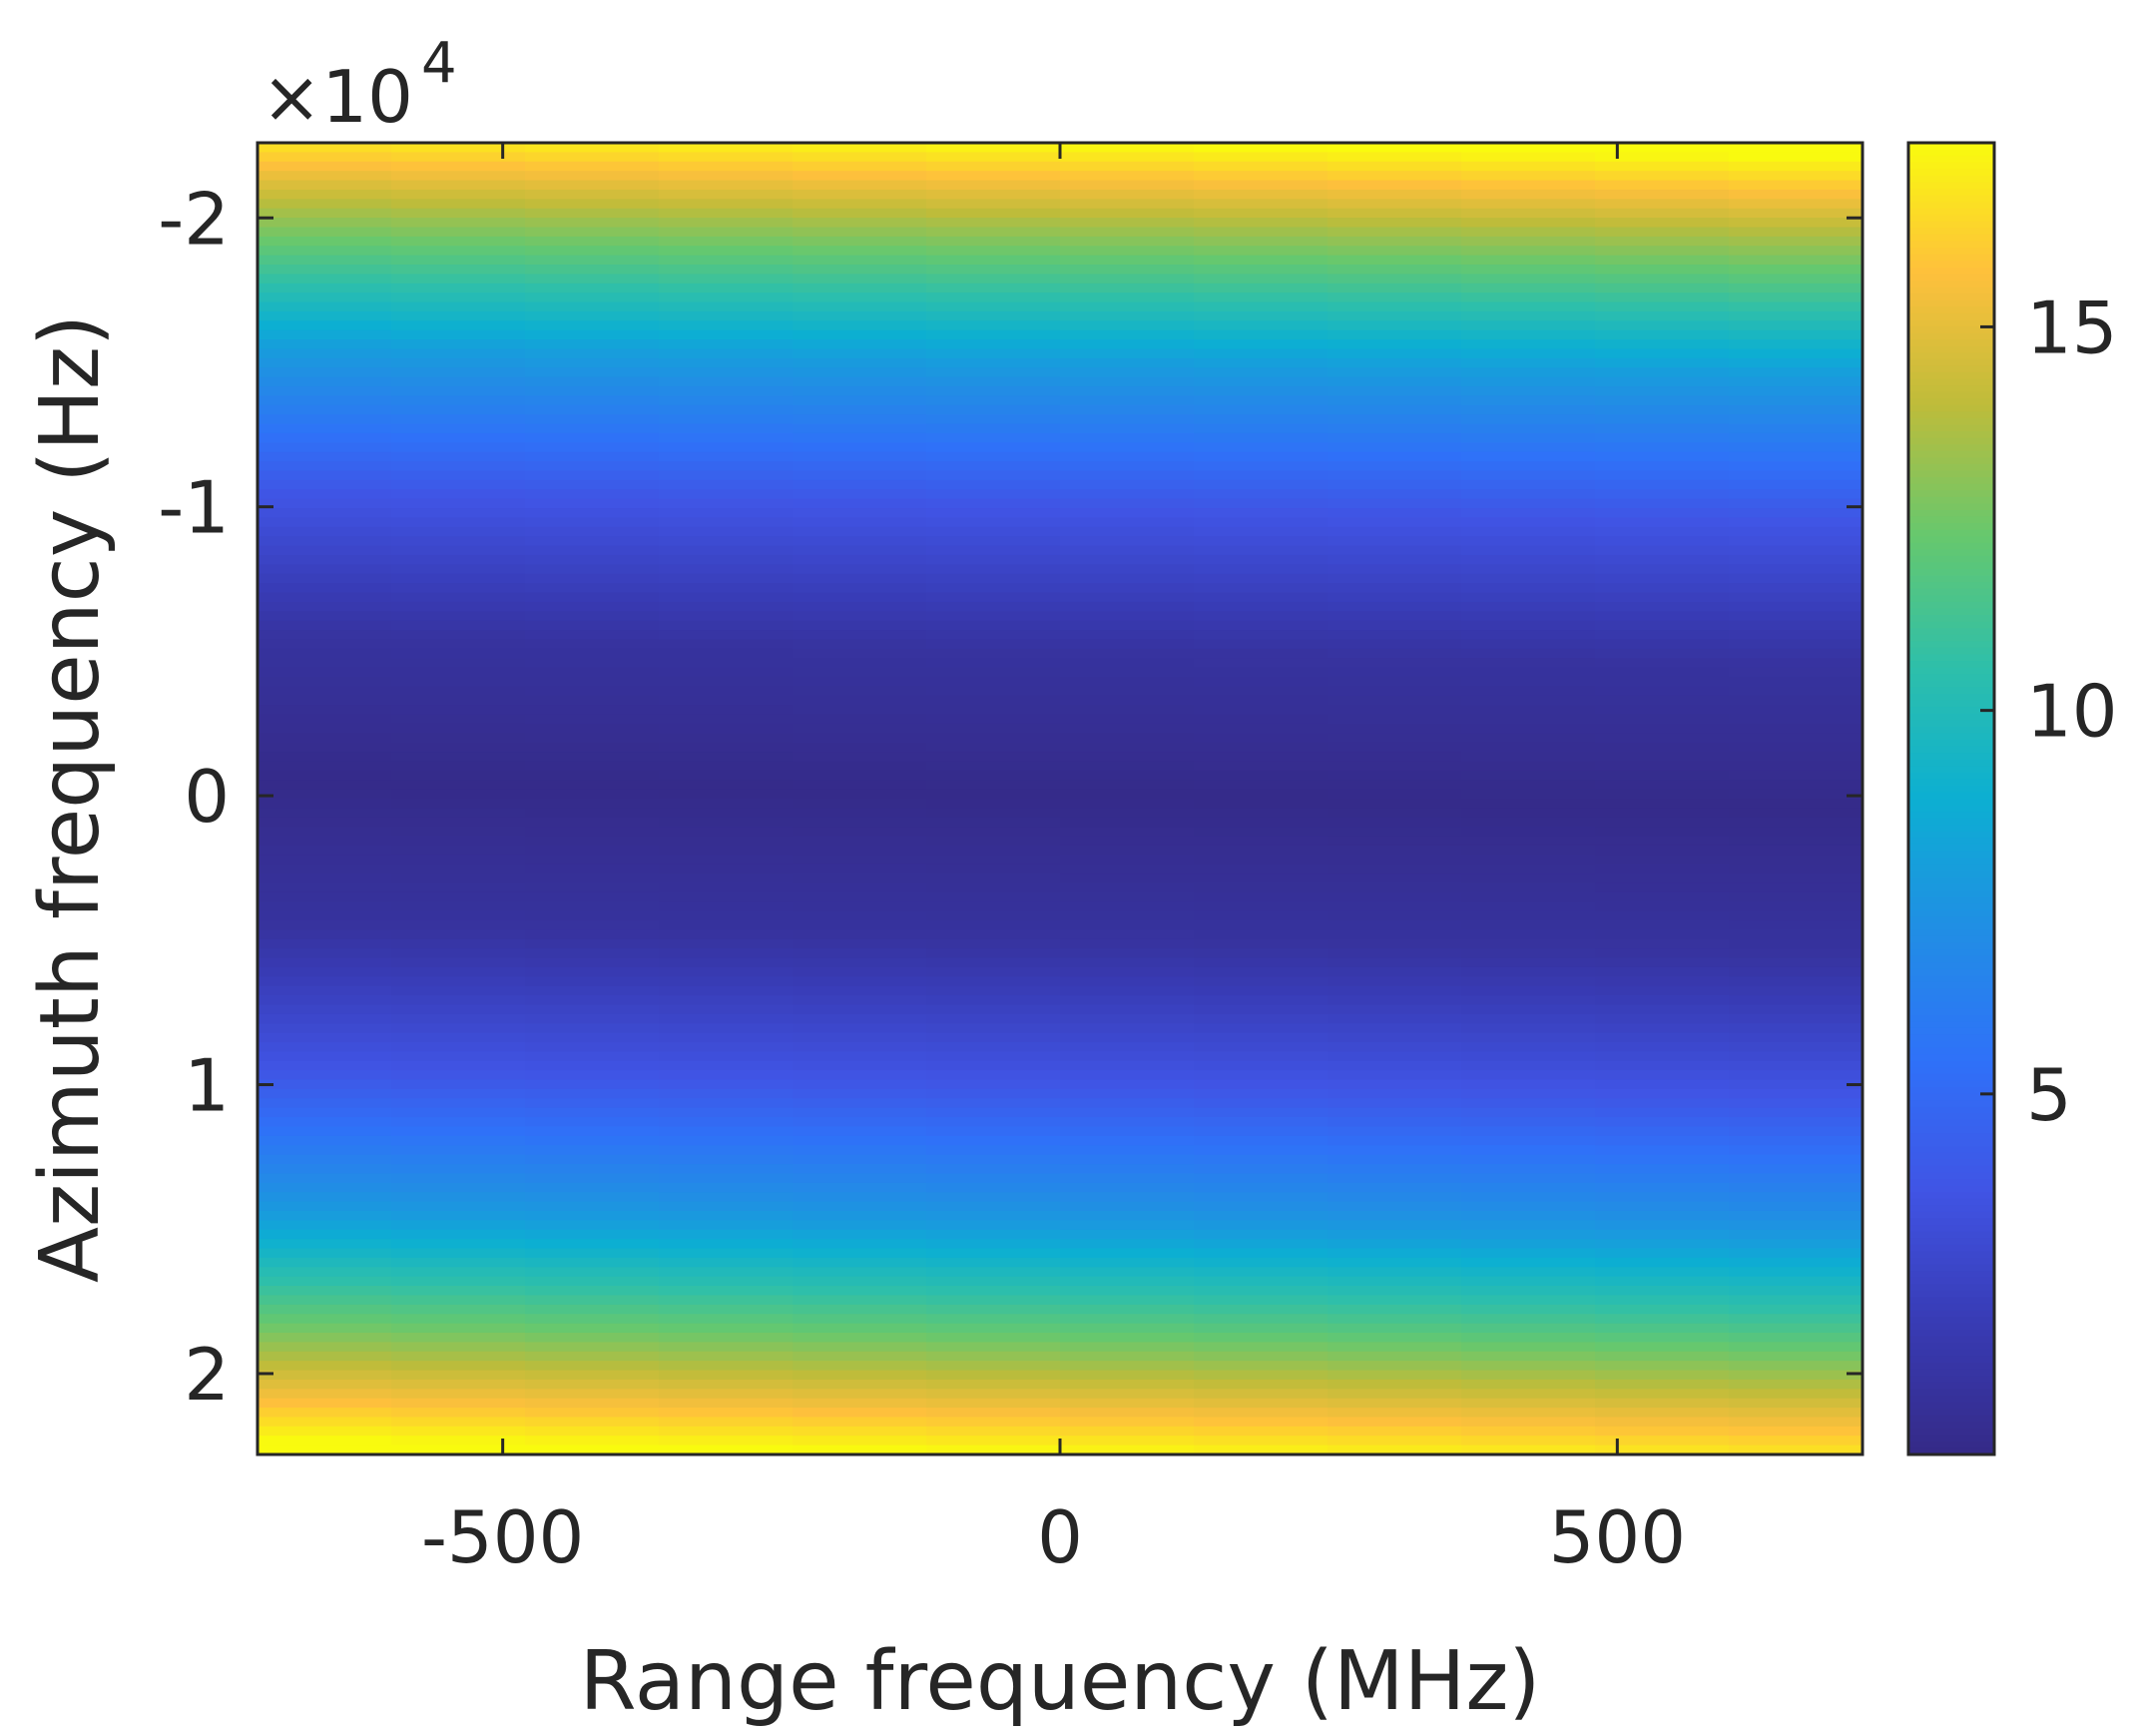  I want to click on x-tick-label: 500, so click(1617, 1537).